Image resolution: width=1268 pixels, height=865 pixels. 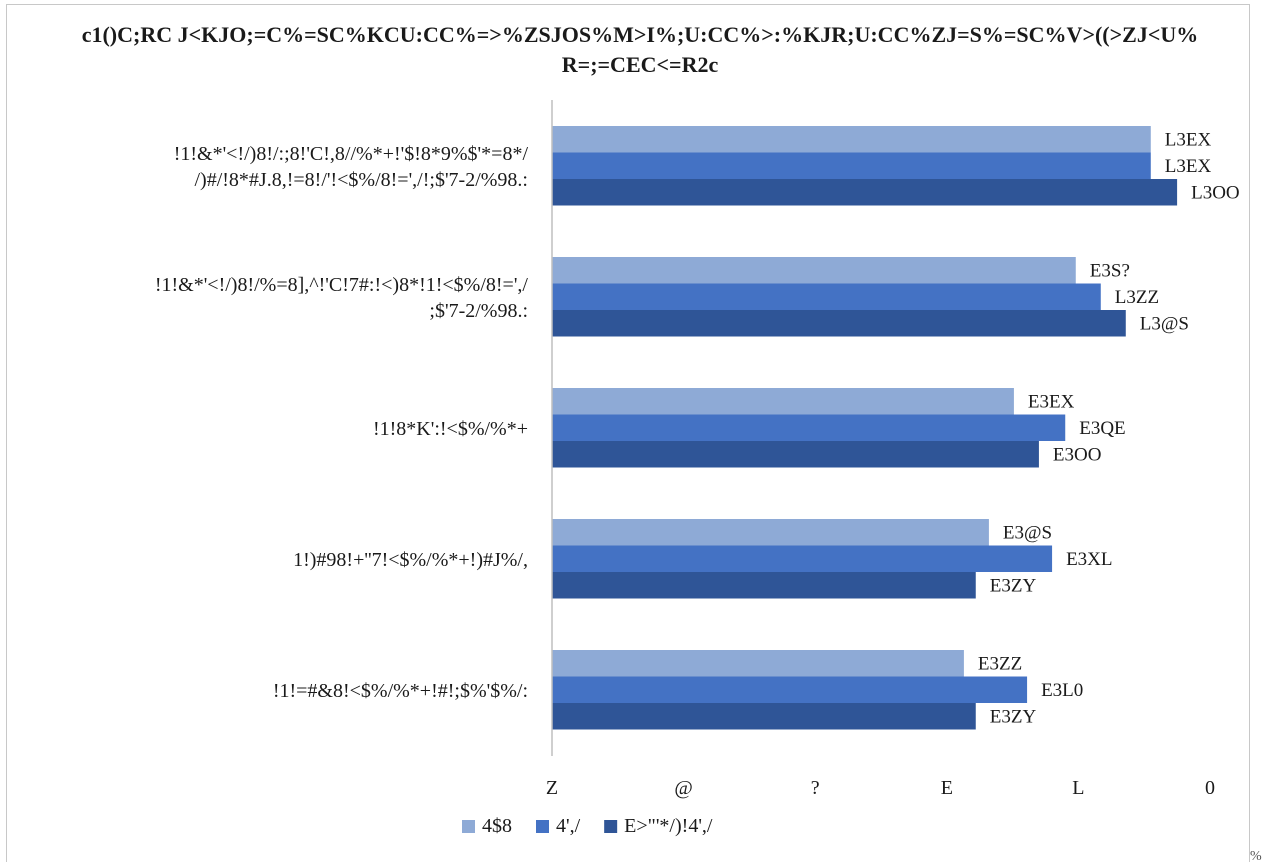 I want to click on x-tick-label-4: E, so click(x=947, y=788).